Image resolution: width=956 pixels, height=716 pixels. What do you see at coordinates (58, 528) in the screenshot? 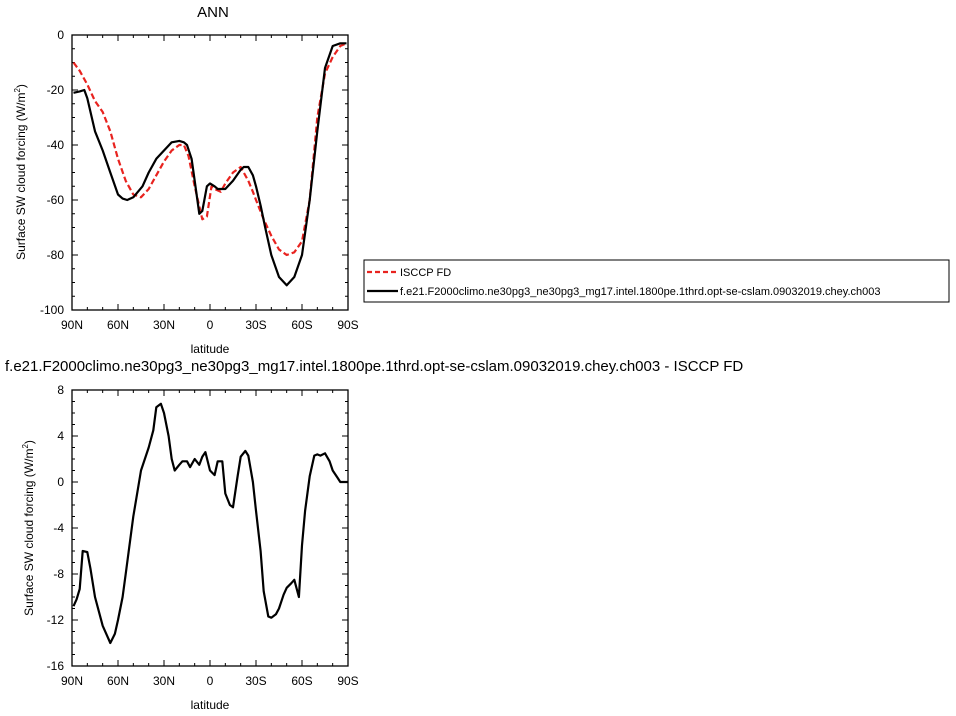
I see `bottom-y-tick-label: -4` at bounding box center [58, 528].